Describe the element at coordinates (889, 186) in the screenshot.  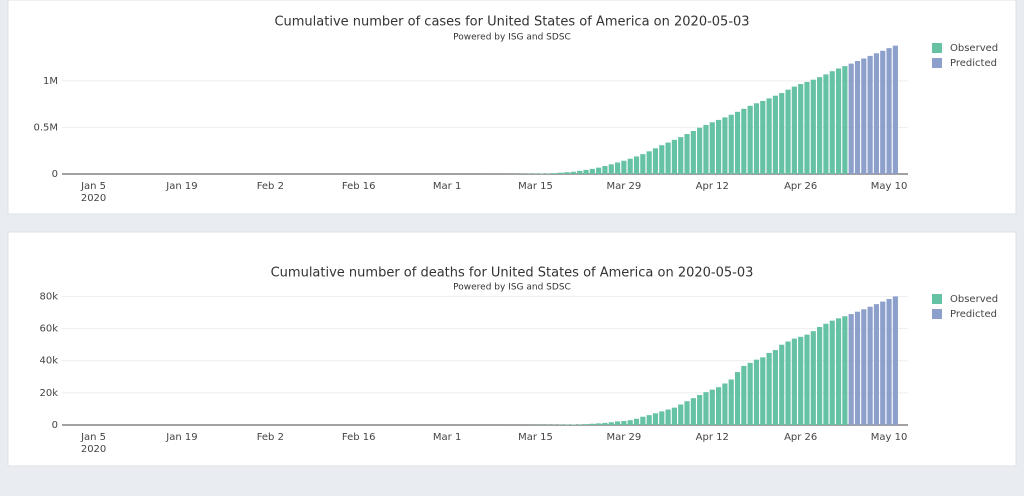
I see `x-tick-label: May 10` at that location.